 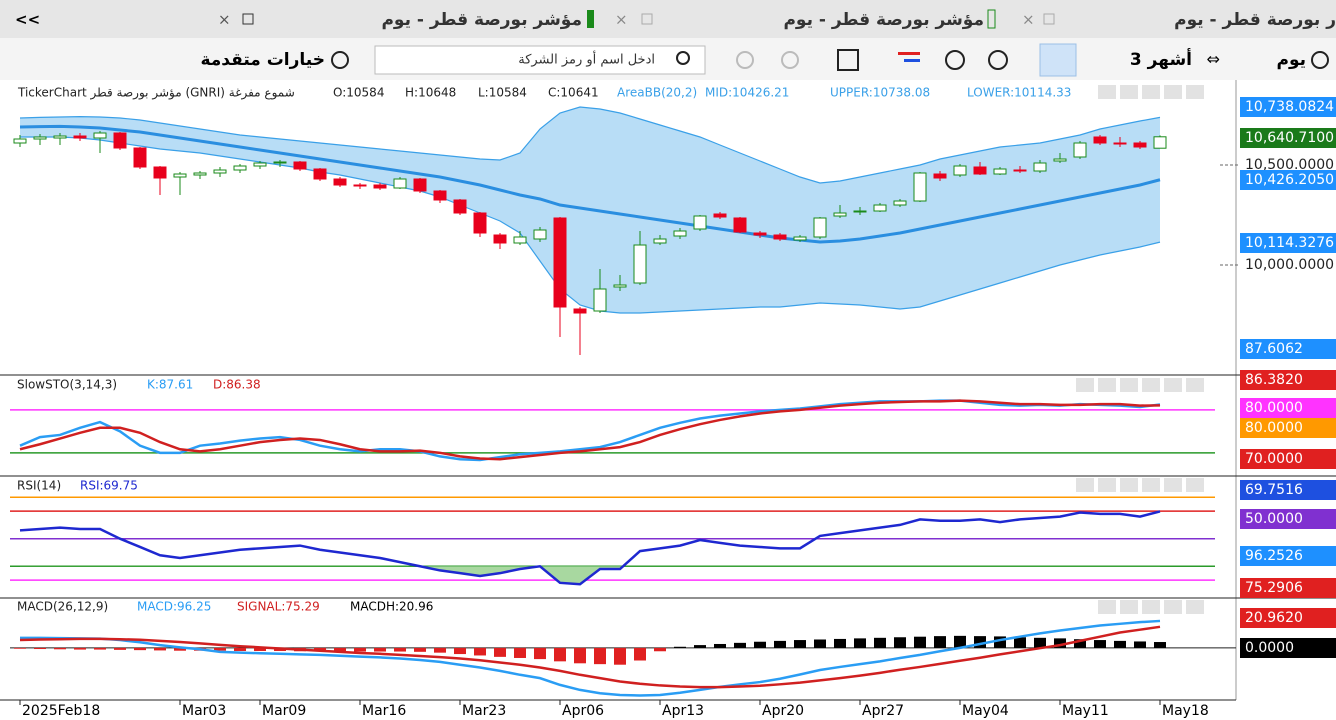 What do you see at coordinates (790, 60) in the screenshot?
I see `redo` at bounding box center [790, 60].